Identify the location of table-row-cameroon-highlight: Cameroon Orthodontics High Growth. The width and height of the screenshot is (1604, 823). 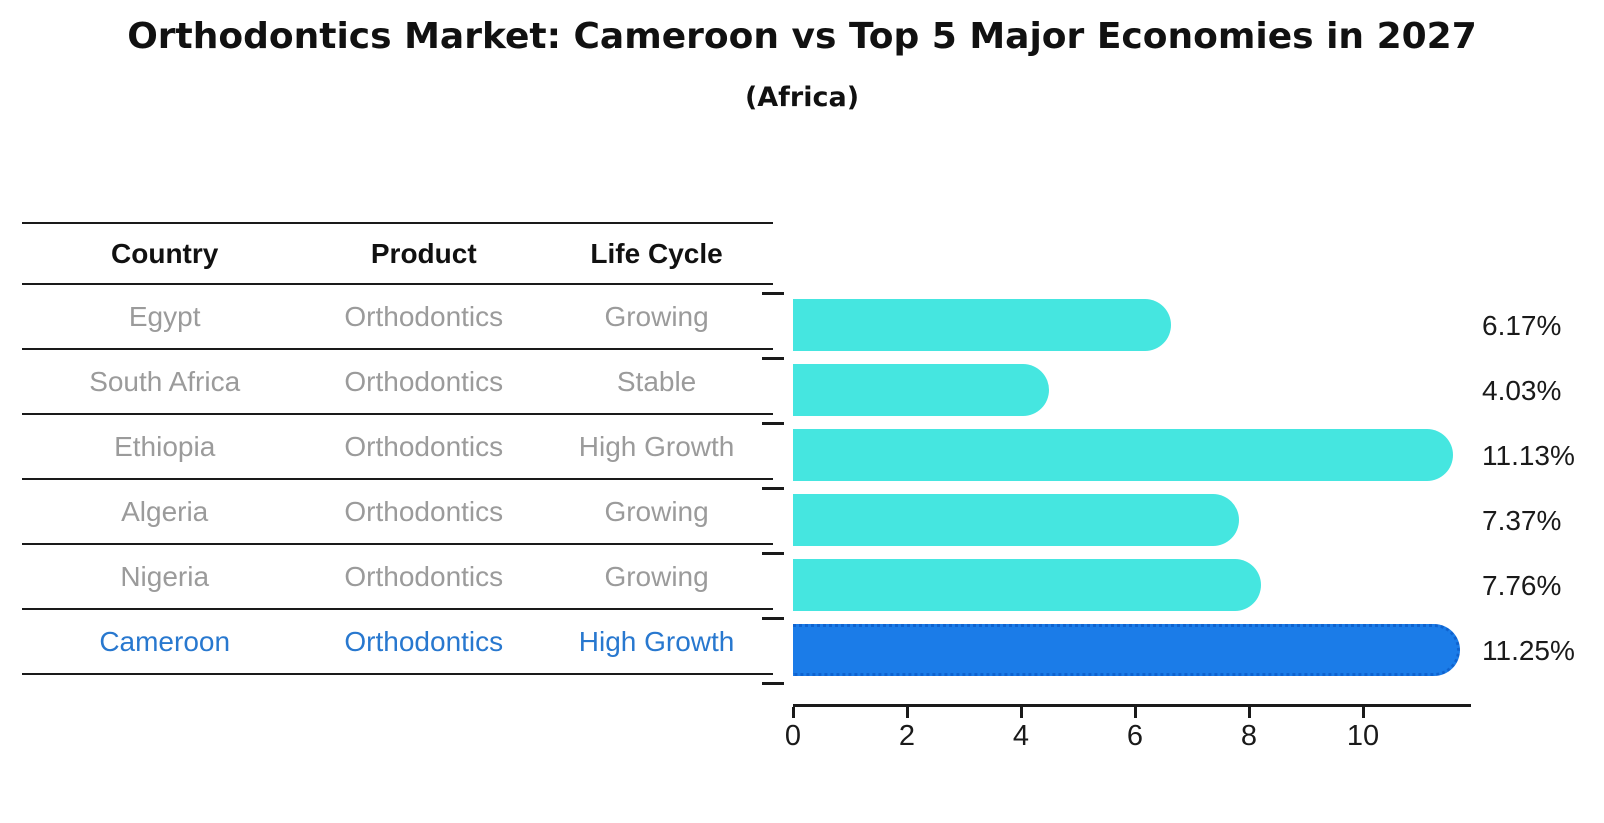
(397, 642).